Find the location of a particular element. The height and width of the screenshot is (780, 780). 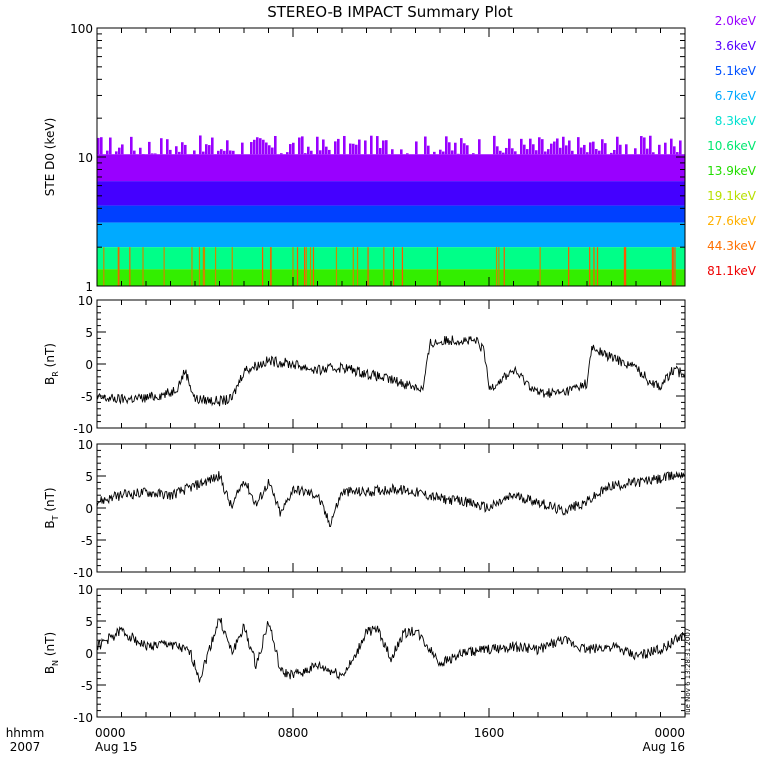

legend-entry: 8.3keV is located at coordinates (736, 121).